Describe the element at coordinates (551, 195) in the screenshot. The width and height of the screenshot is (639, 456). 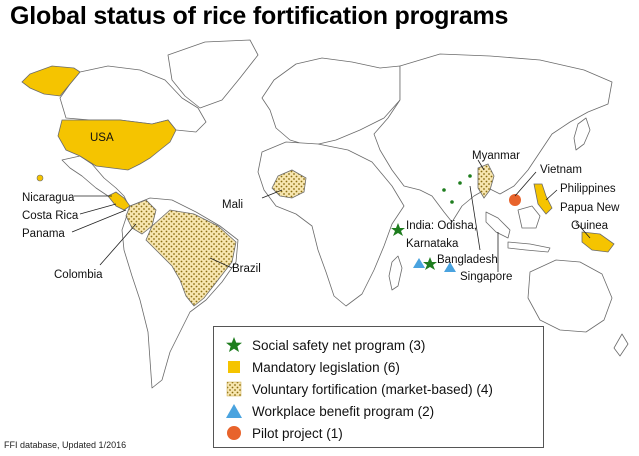
I see `philippines-leader-line` at that location.